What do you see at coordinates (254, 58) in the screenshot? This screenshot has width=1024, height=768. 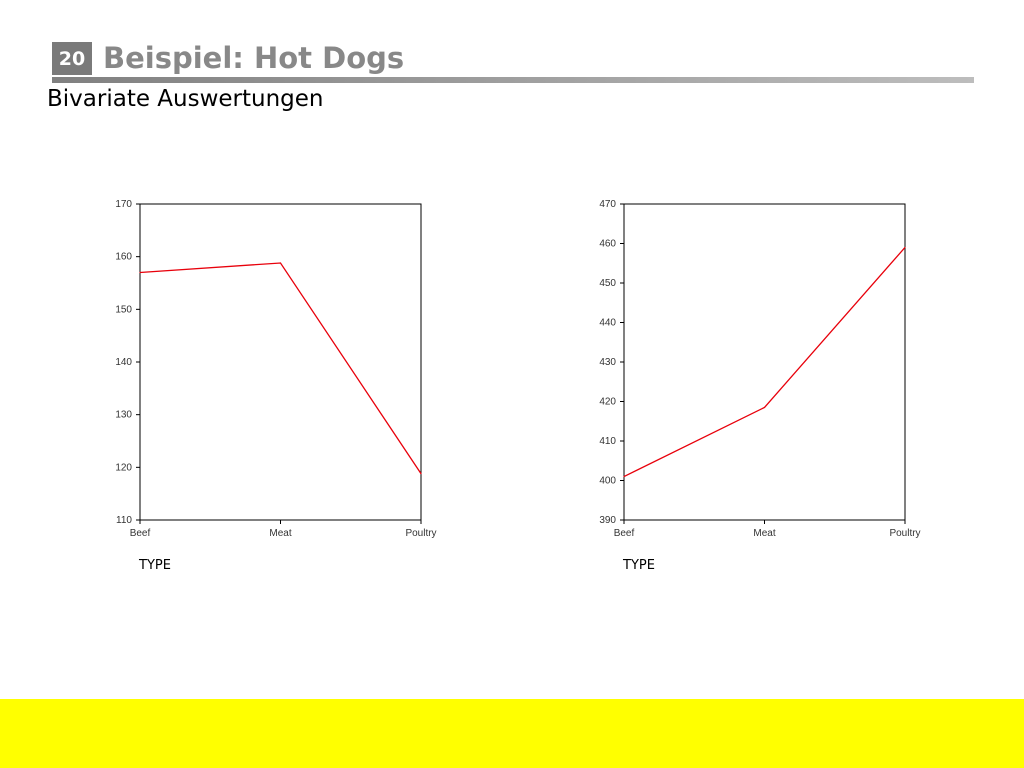 I see `slide-title: Beispiel: Hot Dogs` at bounding box center [254, 58].